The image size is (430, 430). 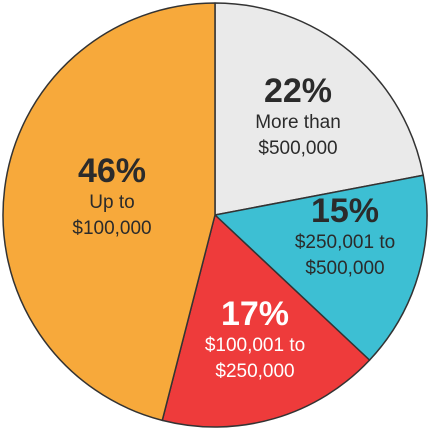 I want to click on slice-percent-label-3: 17%, so click(x=255, y=314).